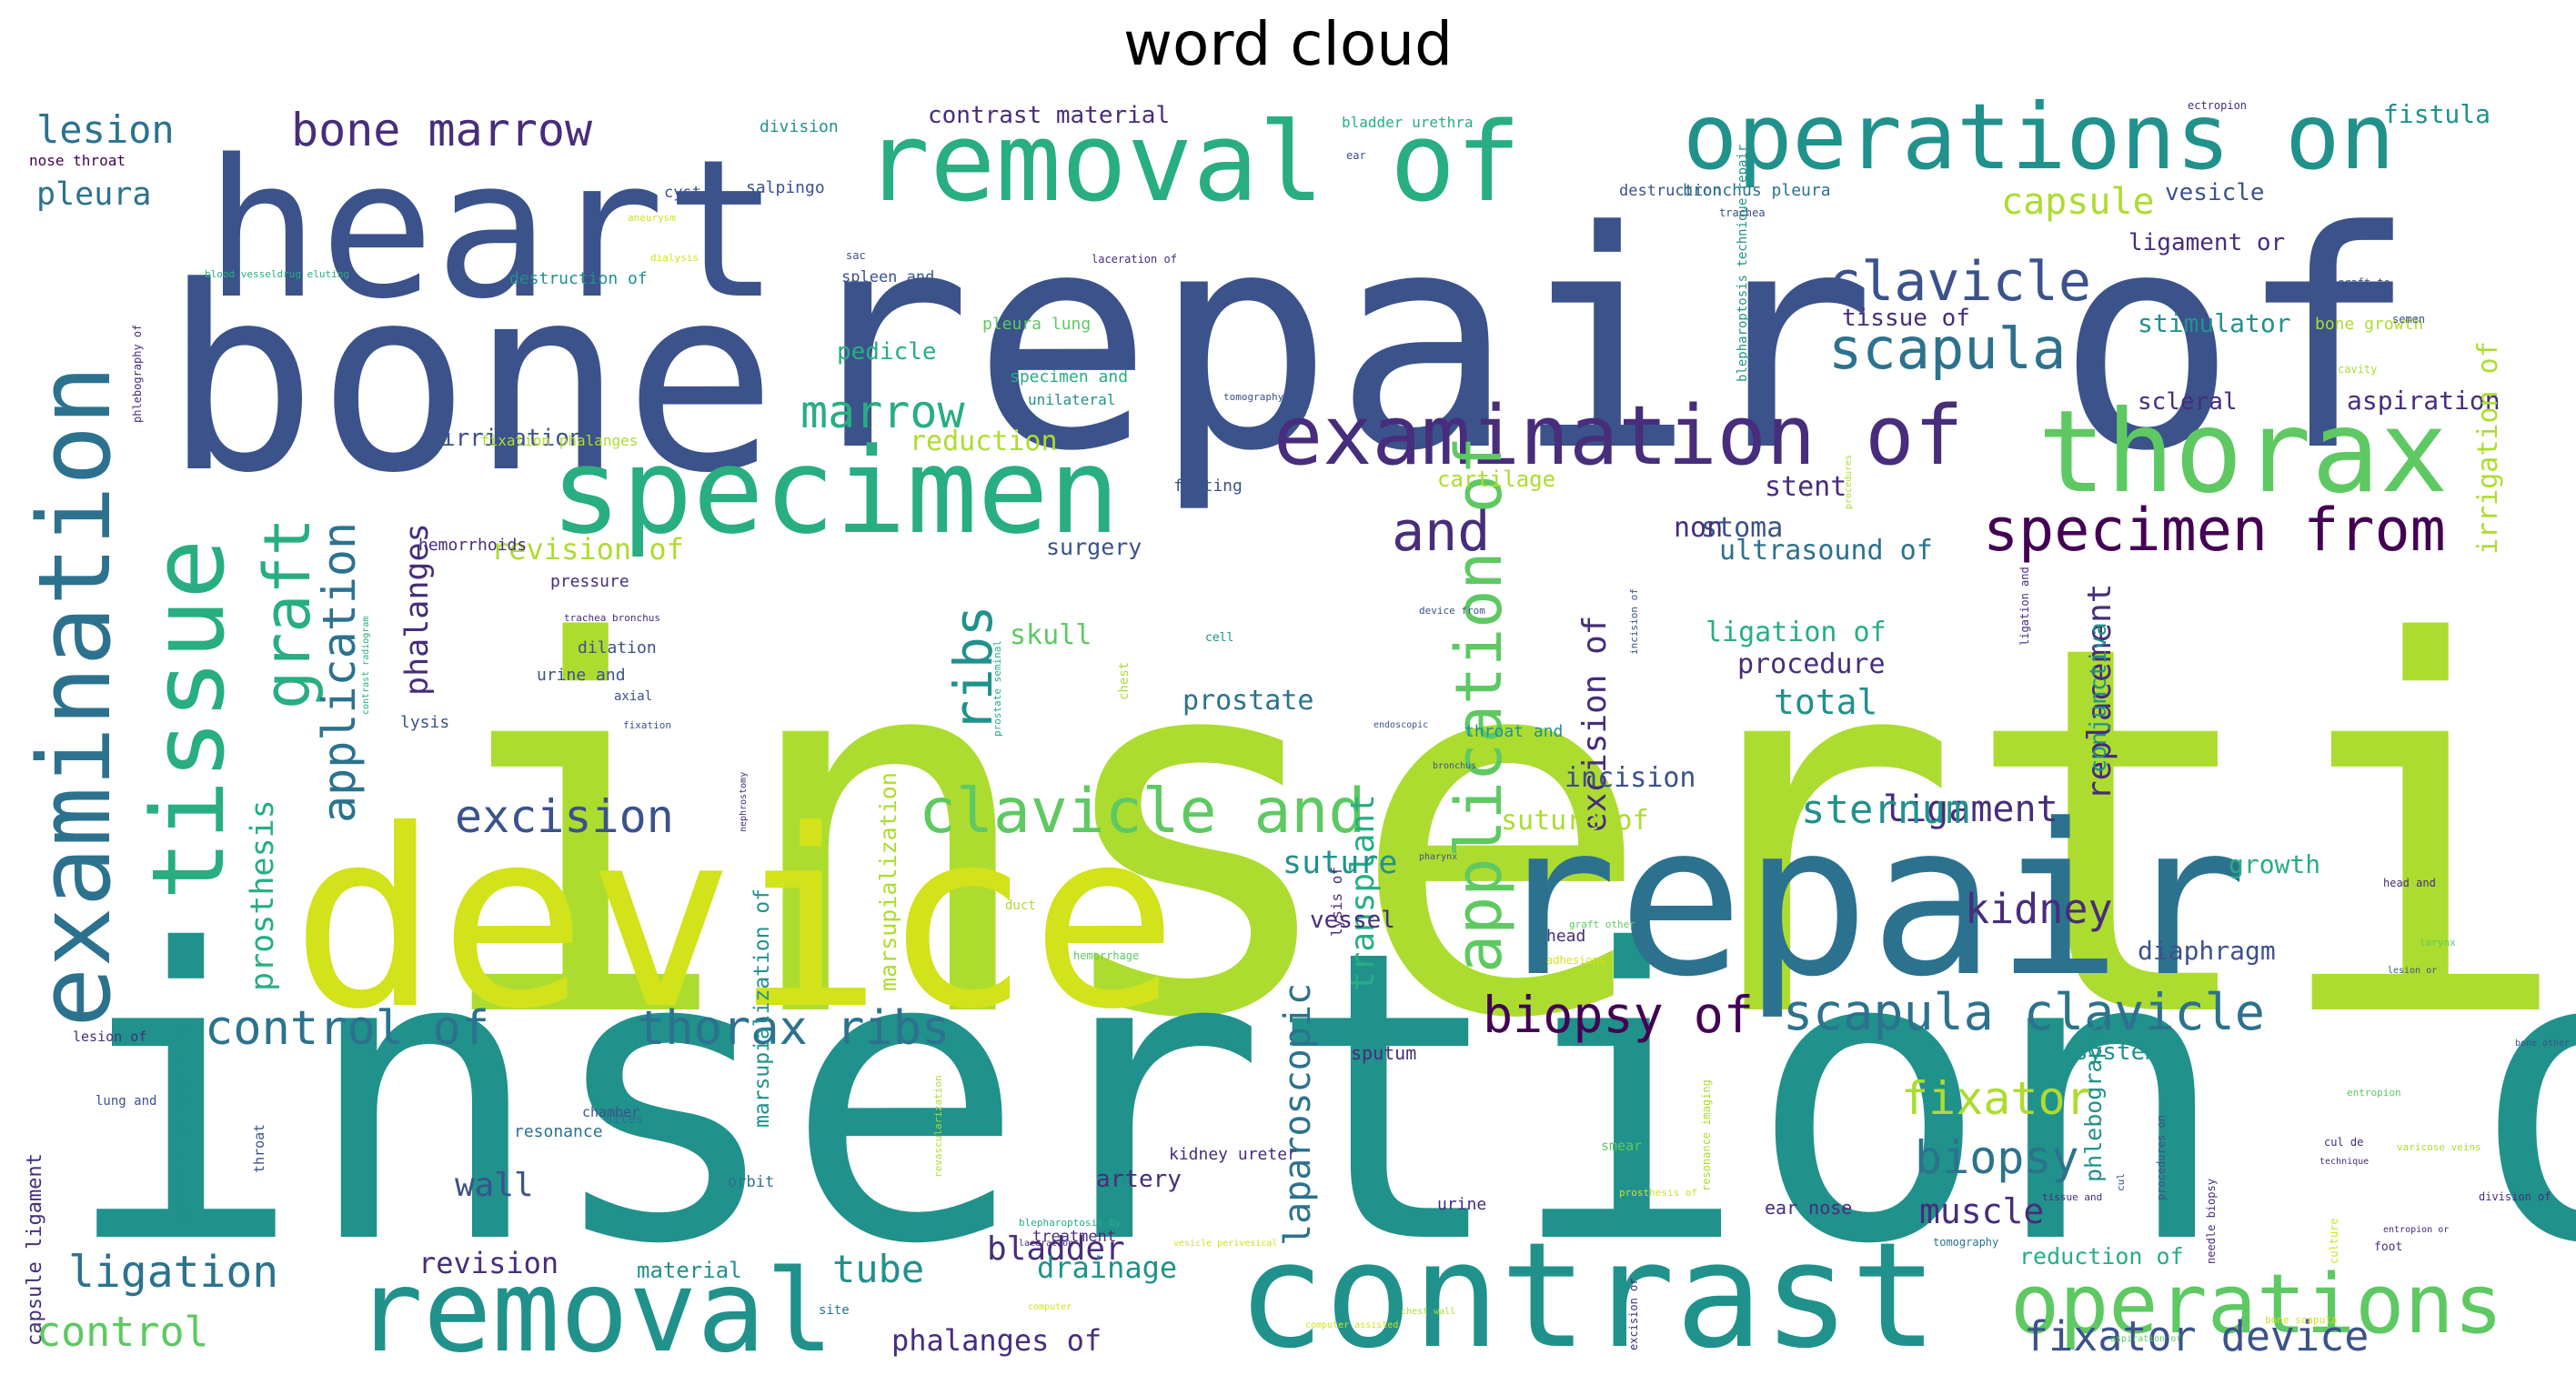 This screenshot has width=2576, height=1385. What do you see at coordinates (887, 277) in the screenshot?
I see `word-spleen-and: spleen and` at bounding box center [887, 277].